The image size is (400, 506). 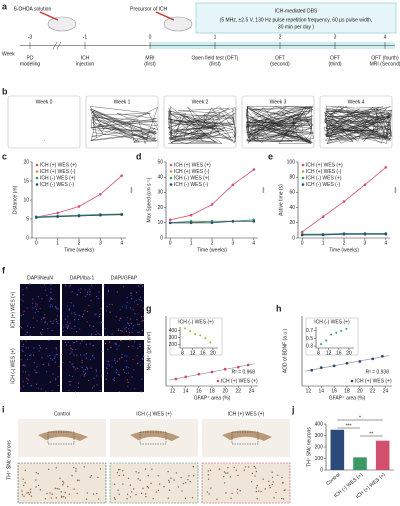 What do you see at coordinates (4, 156) in the screenshot?
I see `panel-label: c` at bounding box center [4, 156].